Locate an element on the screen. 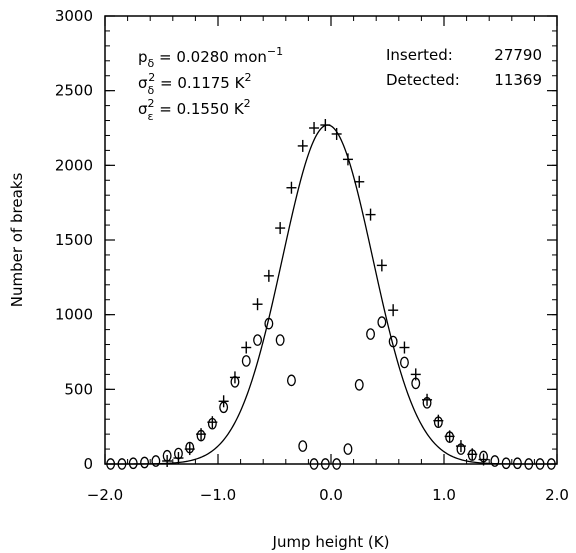 The image size is (576, 553). param-sigma-epsilon: σε2 = 0.1550 K2 is located at coordinates (194, 110).